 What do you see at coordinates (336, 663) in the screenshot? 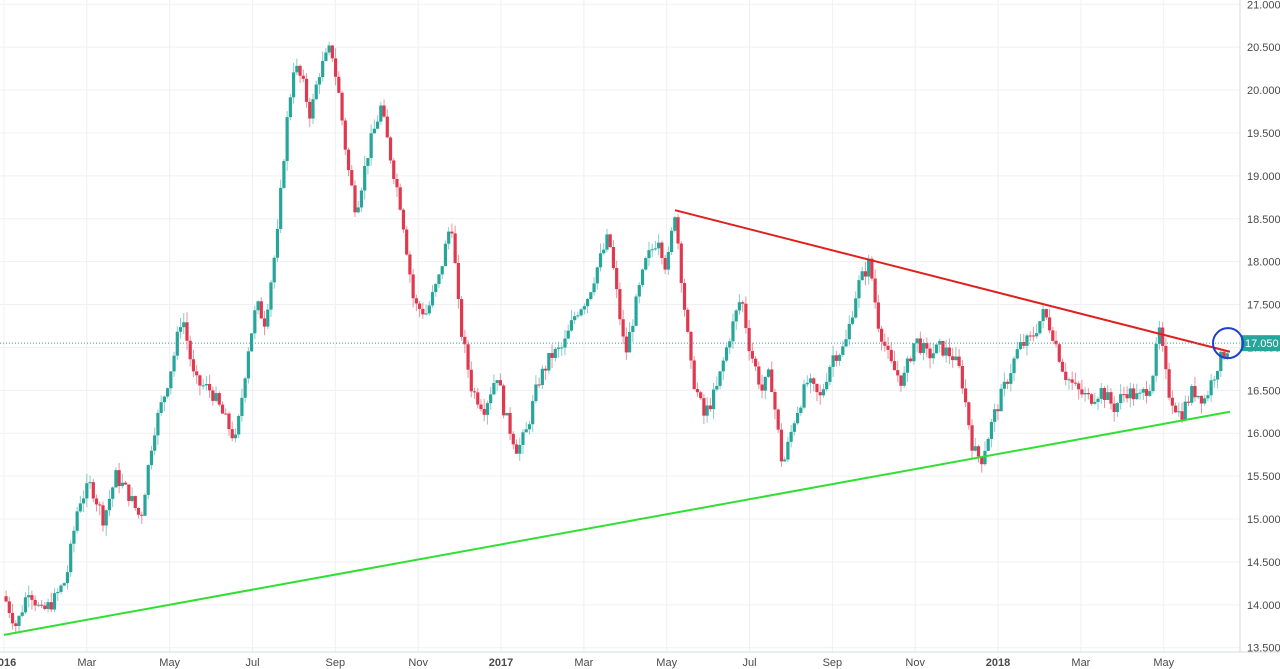
I see `x-tick-label: Sep` at bounding box center [336, 663].